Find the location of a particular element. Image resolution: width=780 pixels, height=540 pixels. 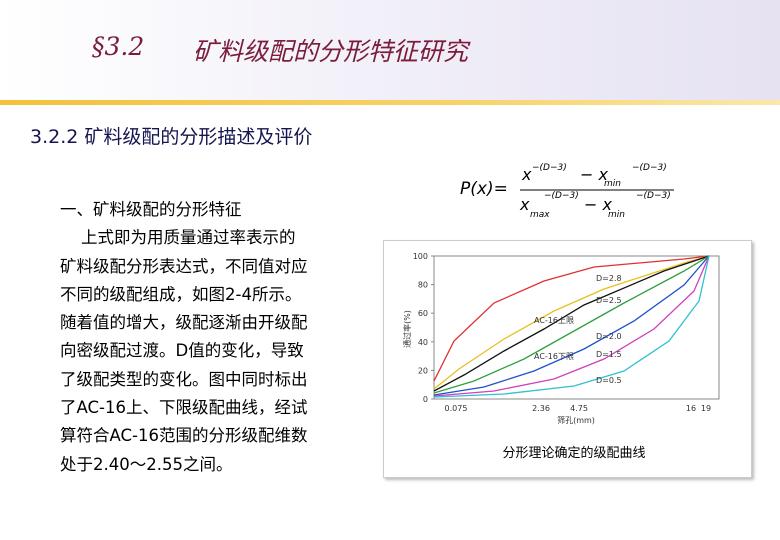

body-line: 处于2.40～2.55之间。 is located at coordinates (146, 464).